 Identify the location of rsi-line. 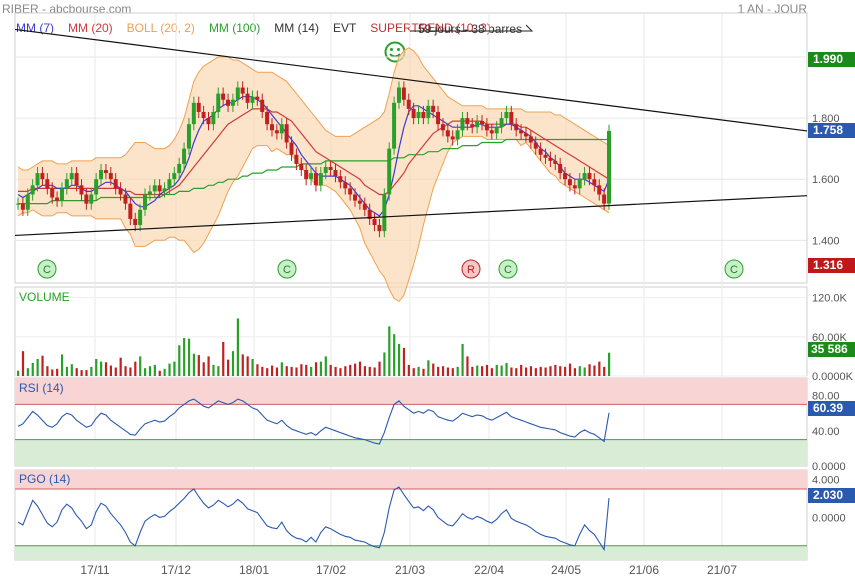
(313, 421).